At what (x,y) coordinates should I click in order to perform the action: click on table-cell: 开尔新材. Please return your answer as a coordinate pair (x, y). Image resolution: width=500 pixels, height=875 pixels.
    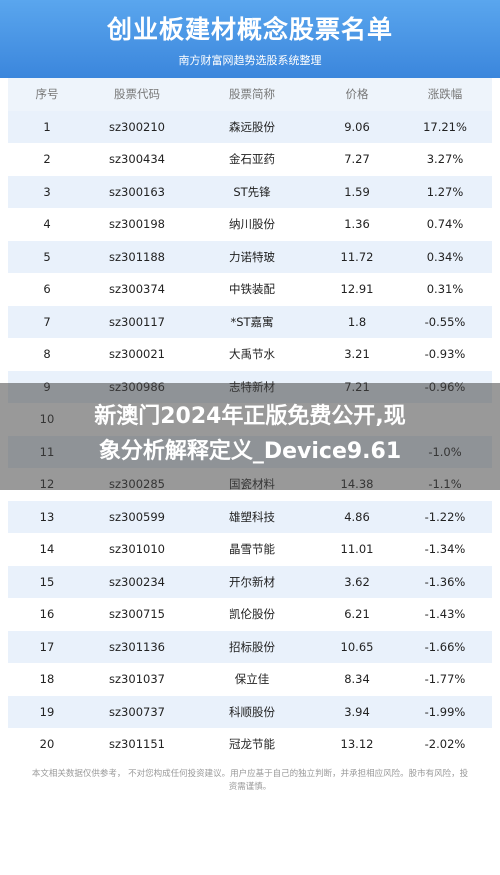
    Looking at the image, I should click on (252, 581).